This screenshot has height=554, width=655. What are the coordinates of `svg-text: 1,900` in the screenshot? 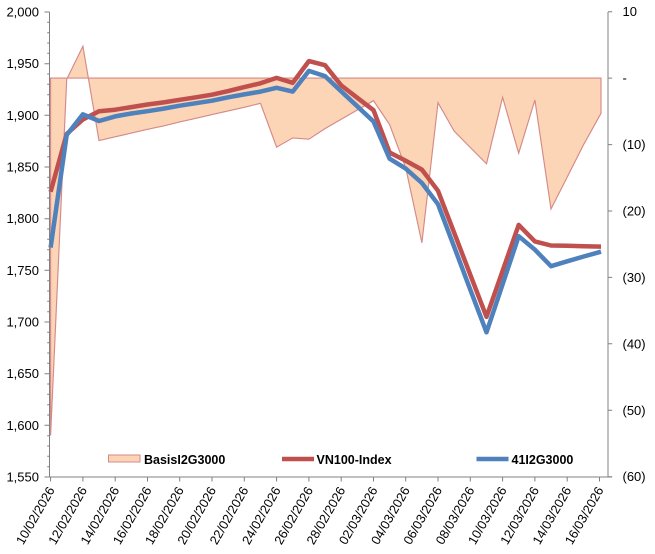 It's located at (22, 115).